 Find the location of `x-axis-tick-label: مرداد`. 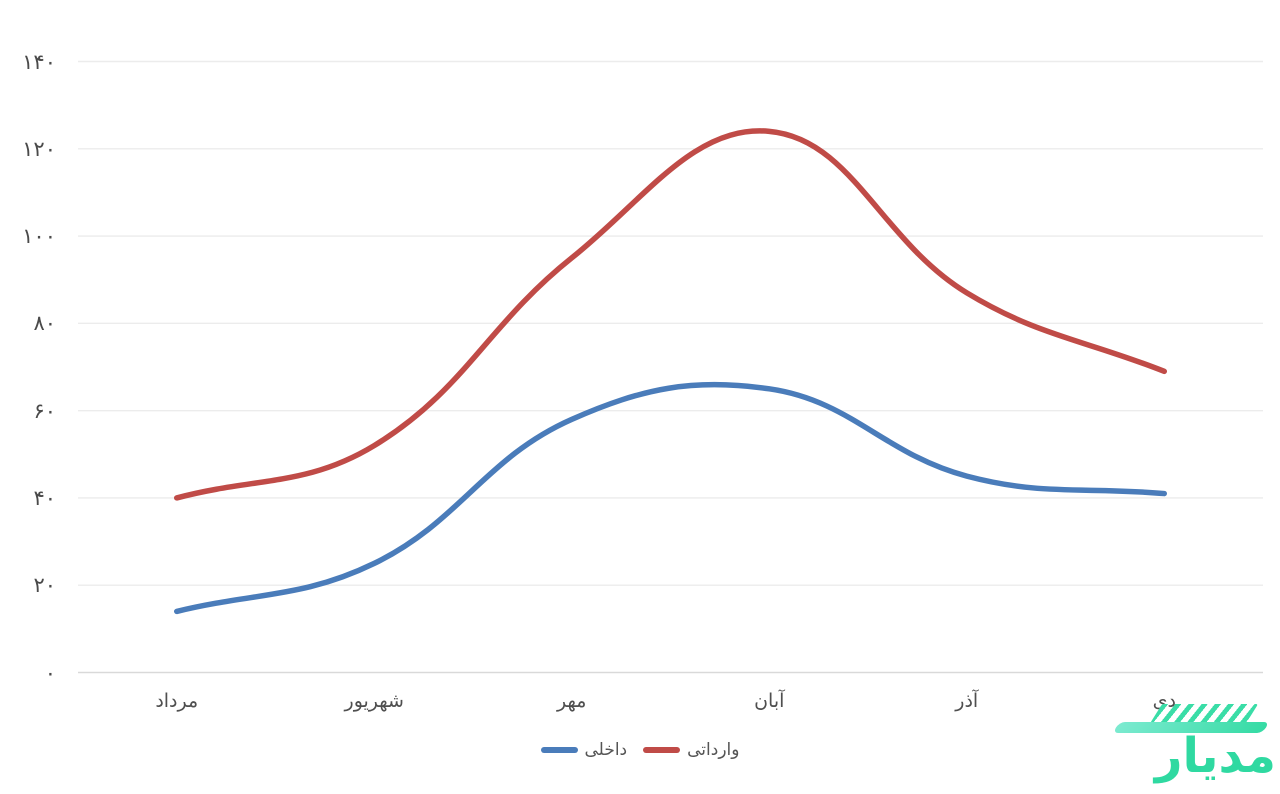

x-axis-tick-label: مرداد is located at coordinates (177, 701).